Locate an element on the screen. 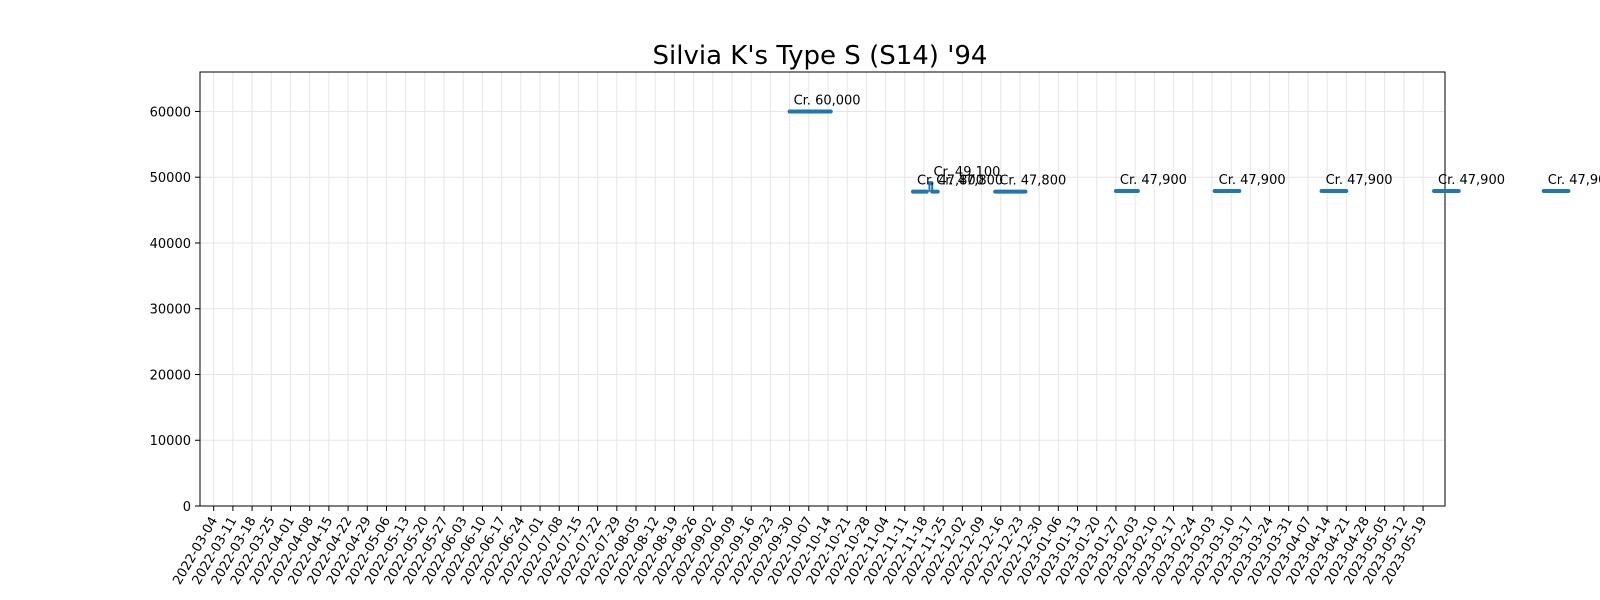  y-tick-label: 60000 is located at coordinates (170, 112).